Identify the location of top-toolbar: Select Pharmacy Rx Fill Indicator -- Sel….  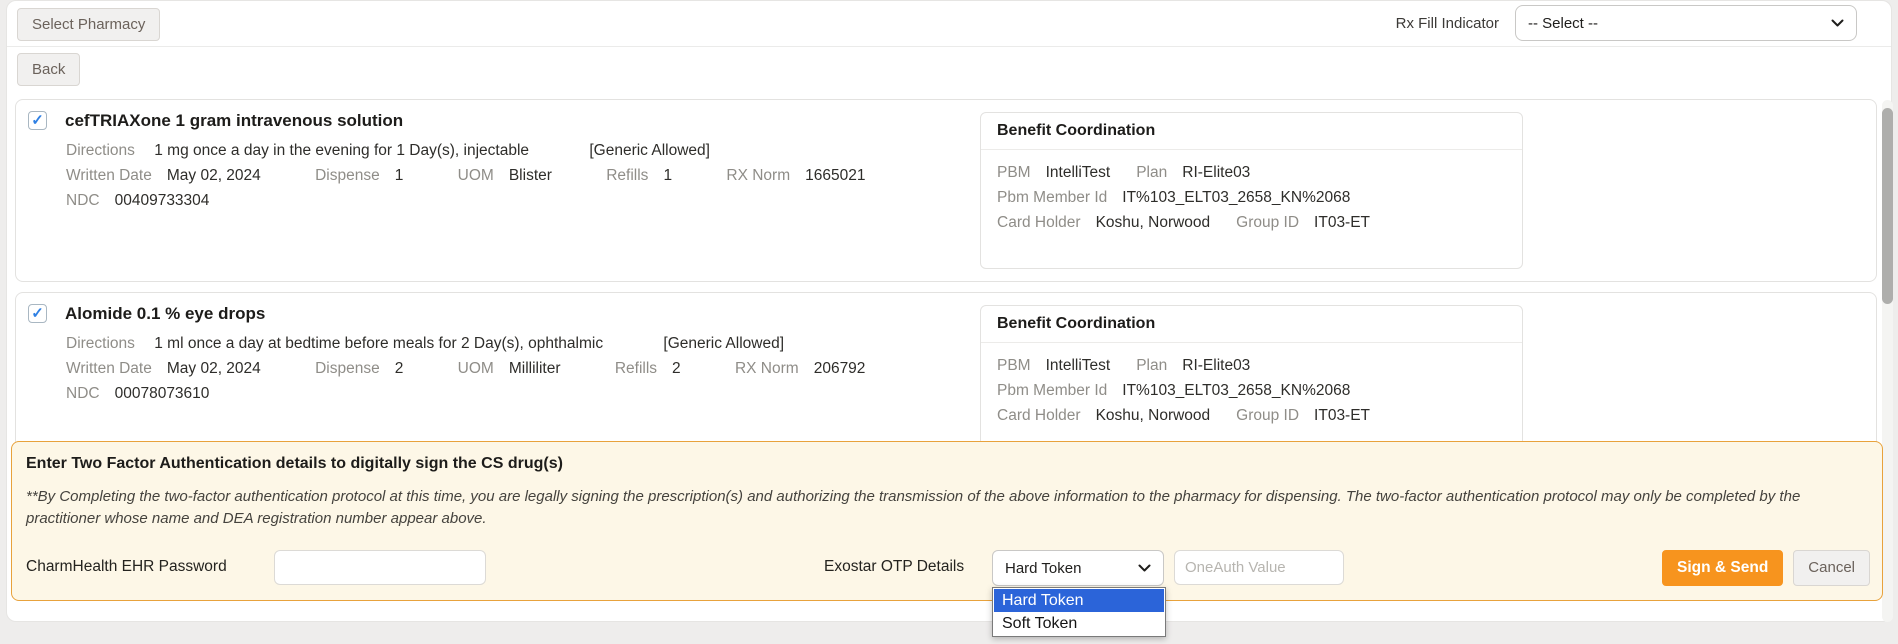
(949, 24).